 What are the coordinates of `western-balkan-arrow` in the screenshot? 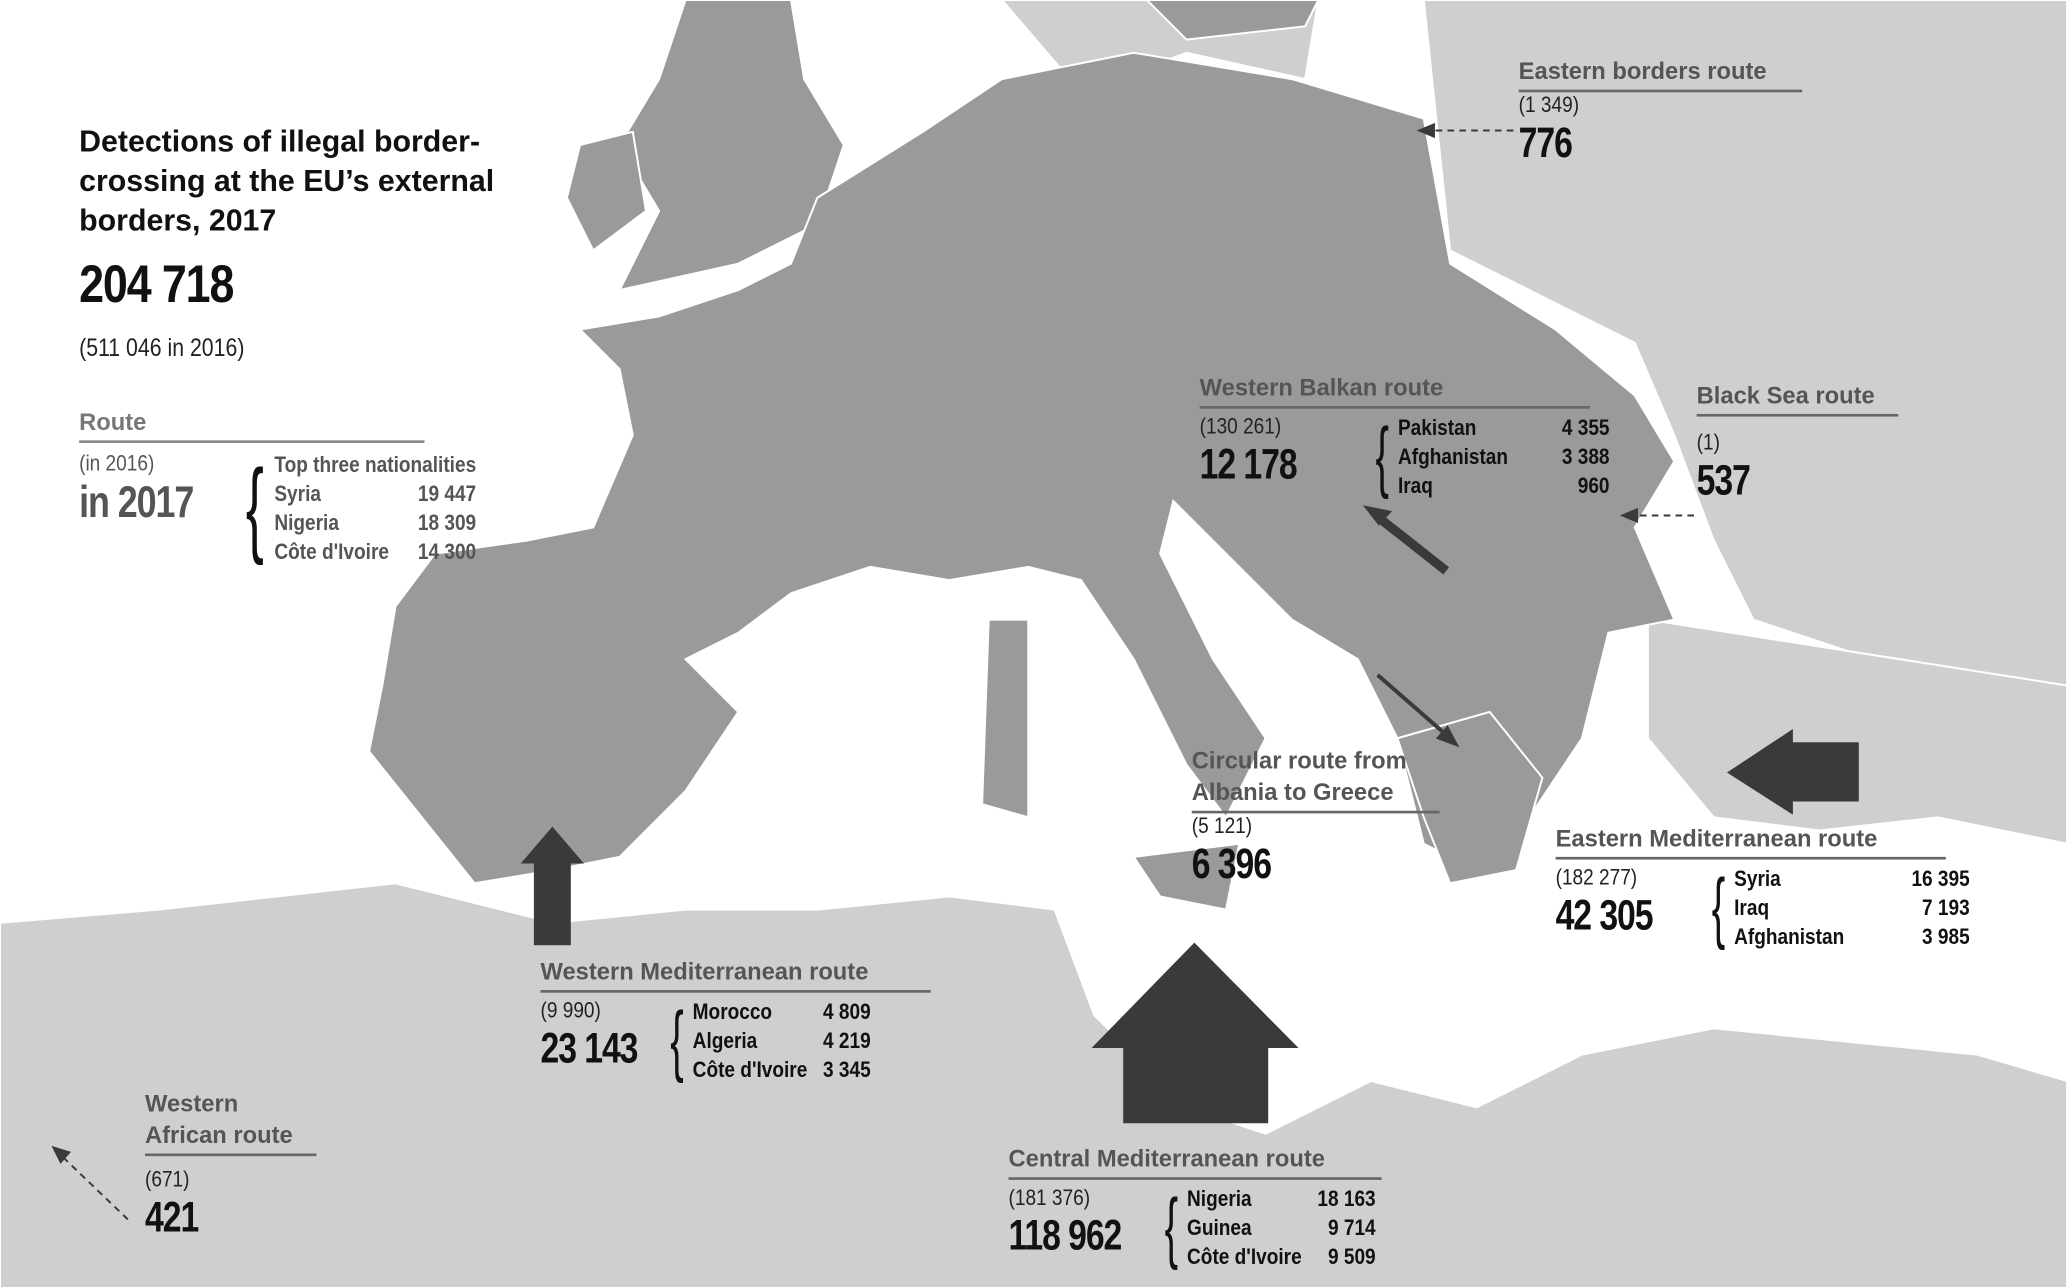 It's located at (1412, 544).